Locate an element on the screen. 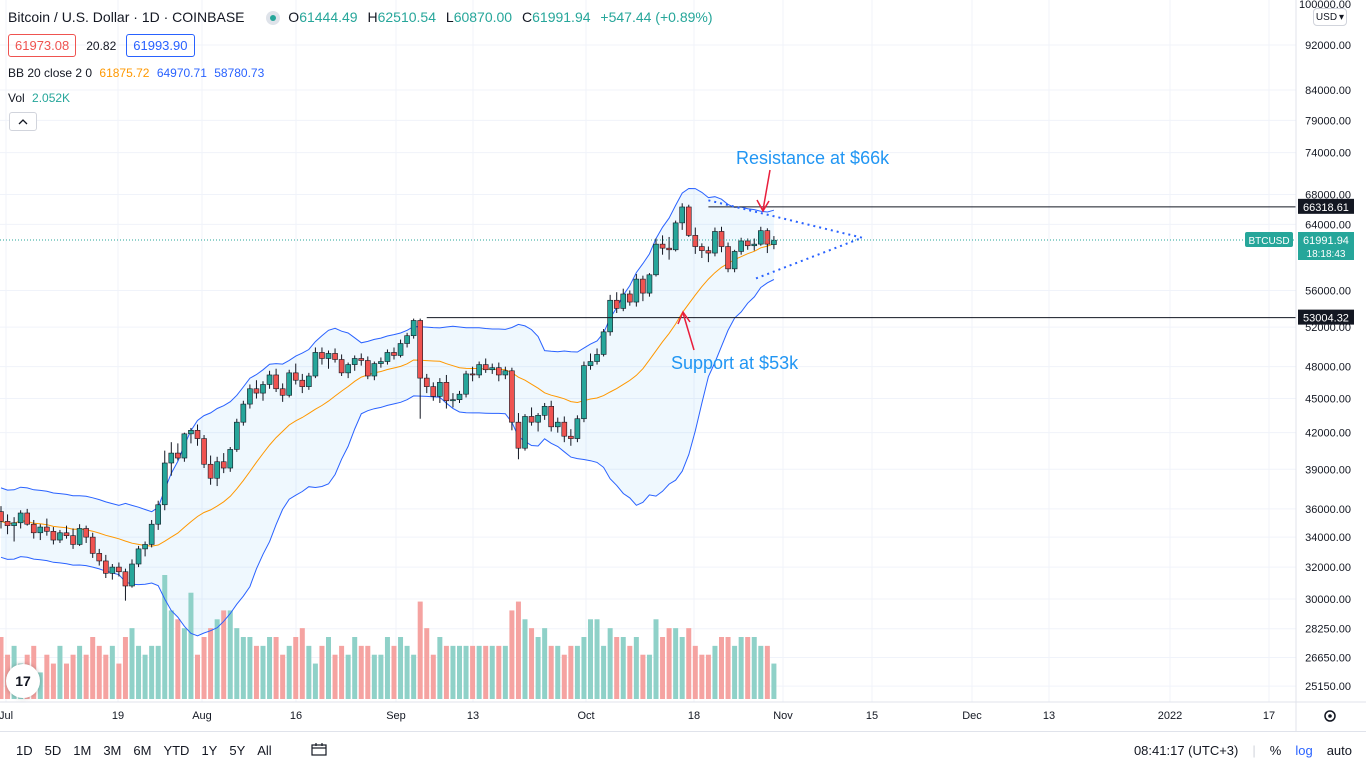 This screenshot has height=768, width=1366. time-scale: Jul 19 Aug 16 Sep 13 Oct 18 Nov 15 Dec 13 2022 17 is located at coordinates (683, 711).